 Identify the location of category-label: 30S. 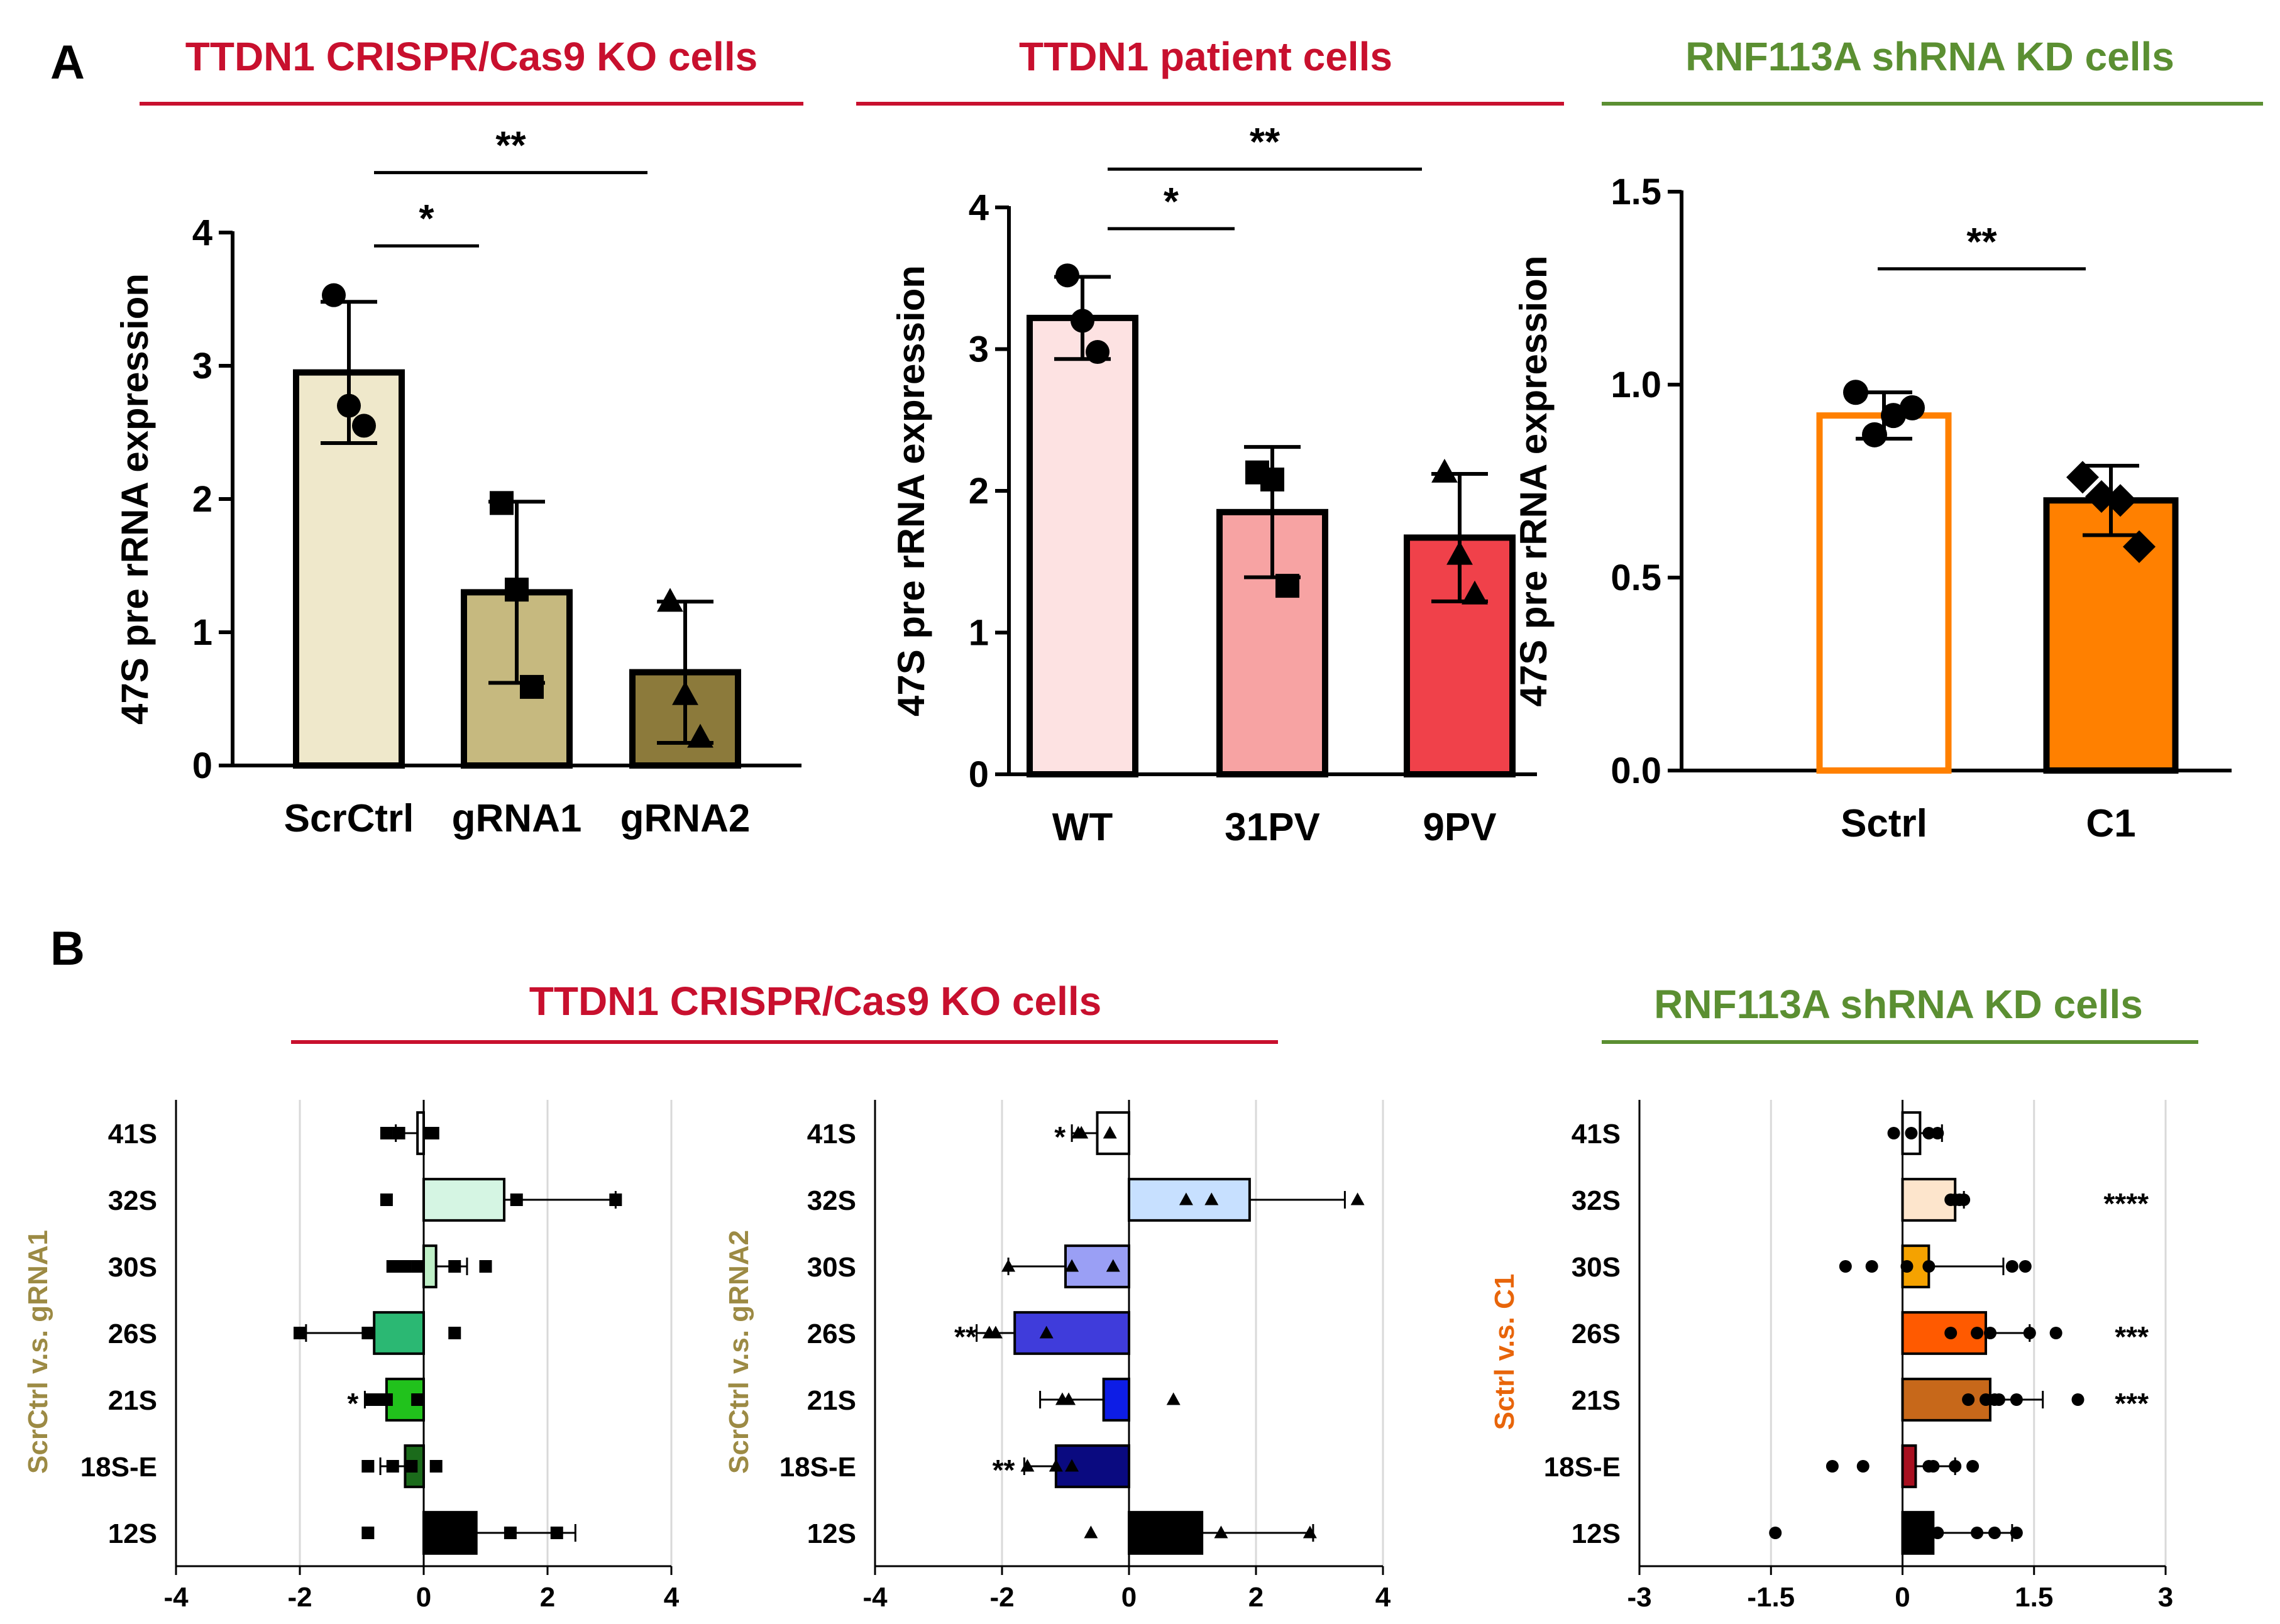
(1596, 1267).